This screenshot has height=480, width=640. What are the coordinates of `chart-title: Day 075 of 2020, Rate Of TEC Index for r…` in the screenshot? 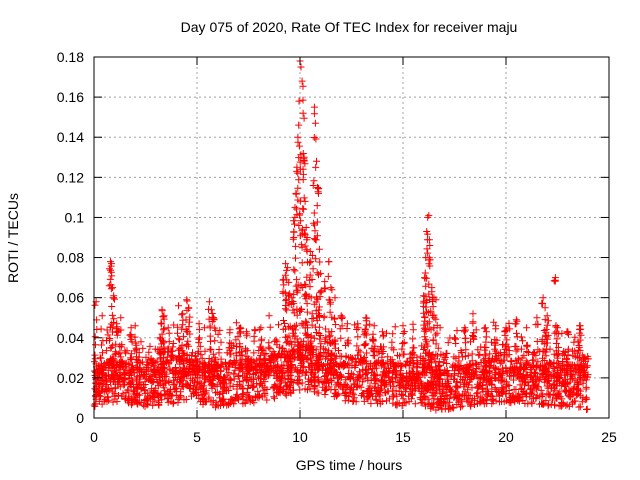 It's located at (349, 27).